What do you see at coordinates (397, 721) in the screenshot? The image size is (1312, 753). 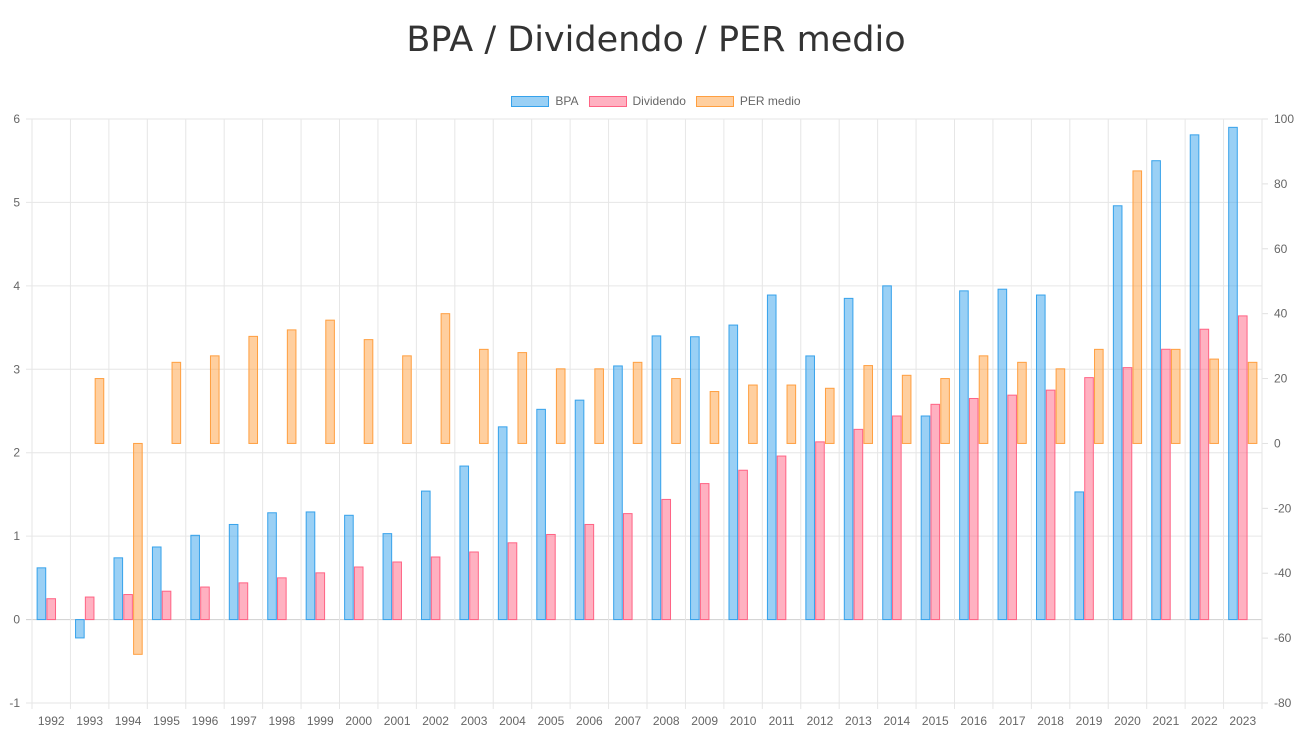 I see `x-tick-label: 2001` at bounding box center [397, 721].